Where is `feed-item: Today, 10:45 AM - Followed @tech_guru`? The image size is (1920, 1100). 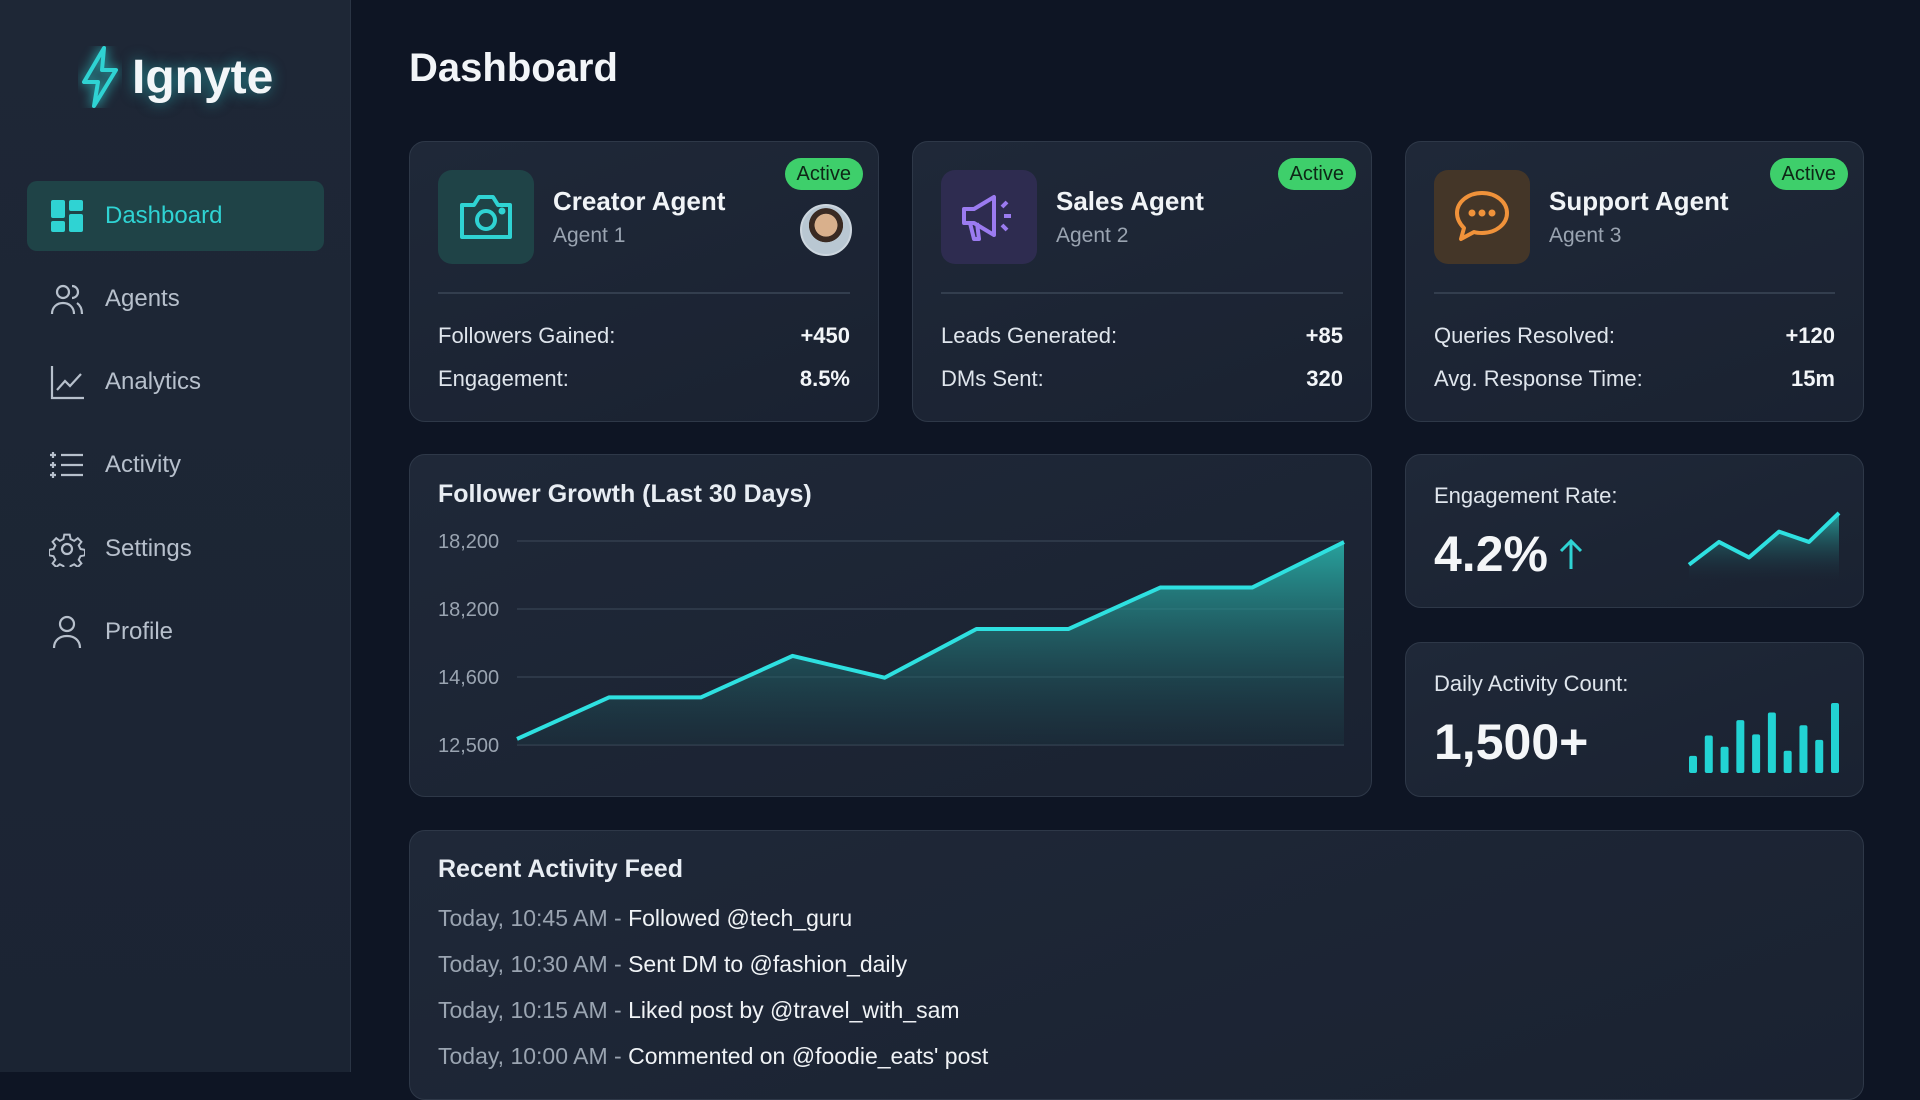 feed-item: Today, 10:45 AM - Followed @tech_guru is located at coordinates (645, 918).